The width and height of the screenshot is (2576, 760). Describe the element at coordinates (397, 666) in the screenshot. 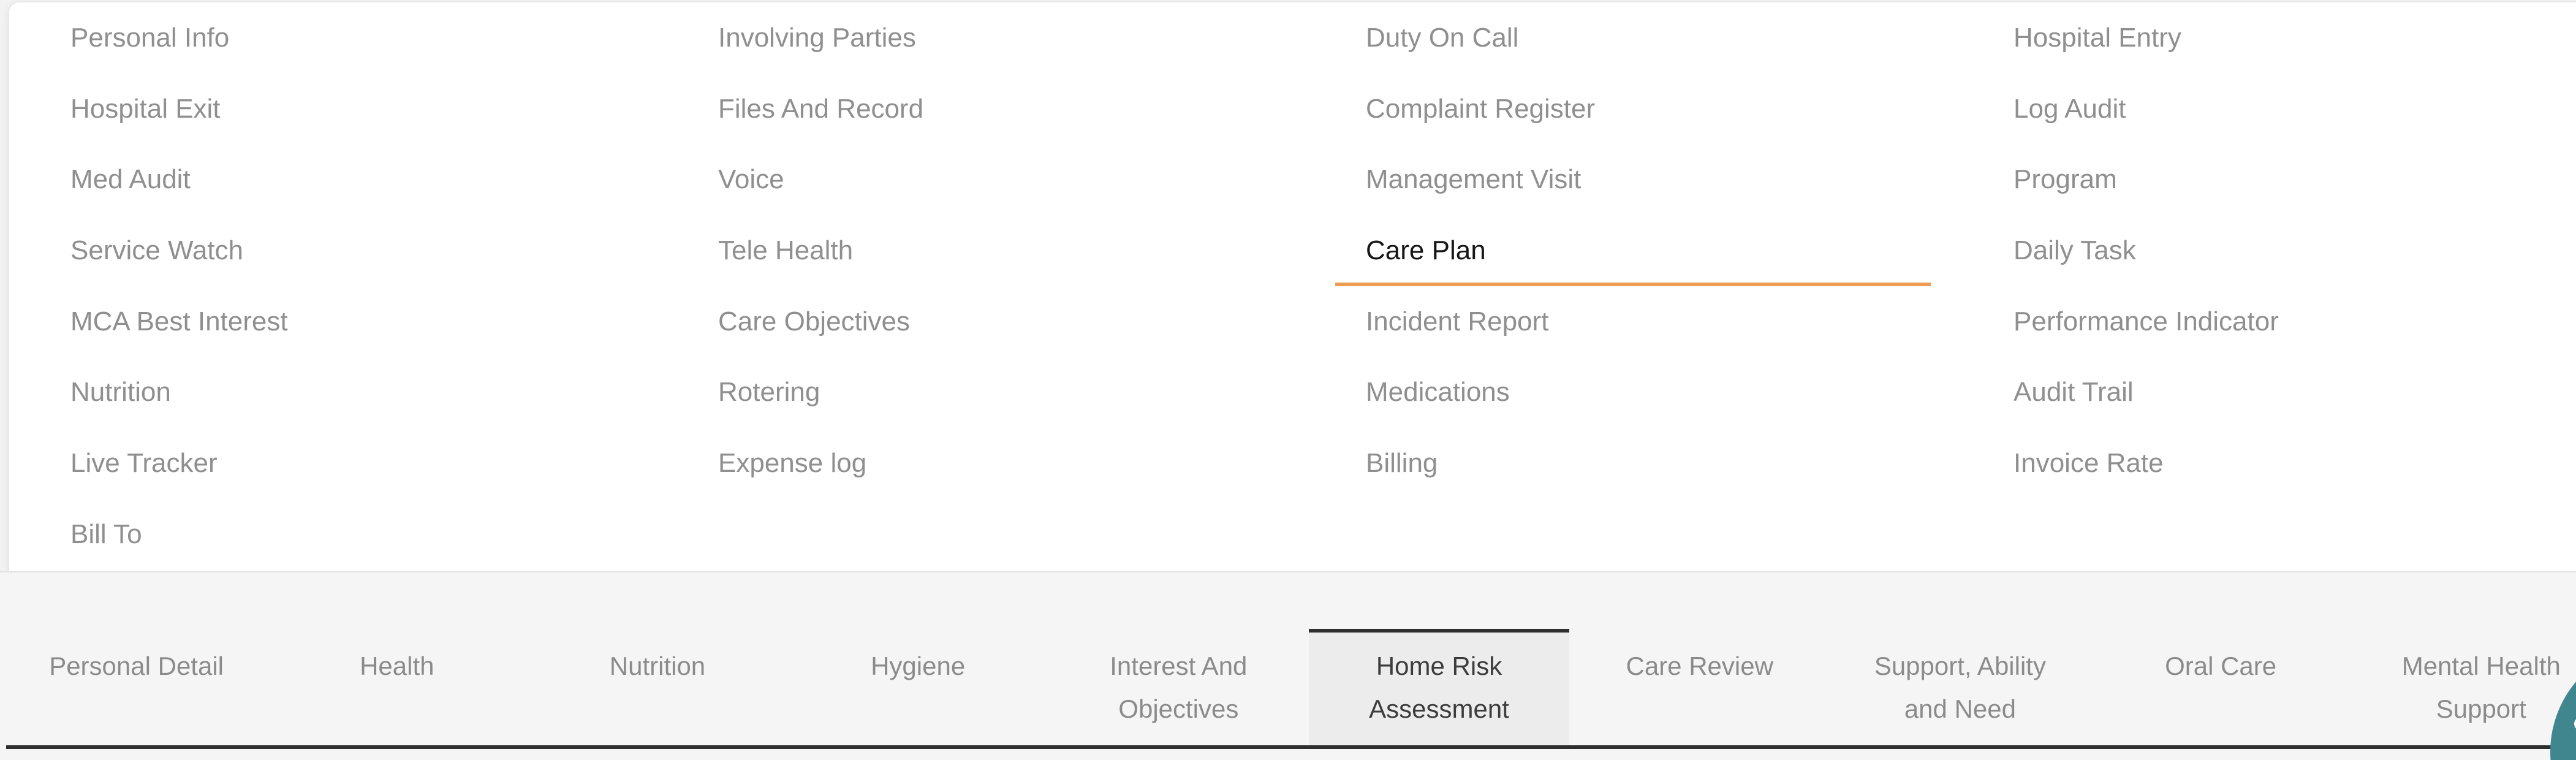

I see `tab-label: Health` at that location.